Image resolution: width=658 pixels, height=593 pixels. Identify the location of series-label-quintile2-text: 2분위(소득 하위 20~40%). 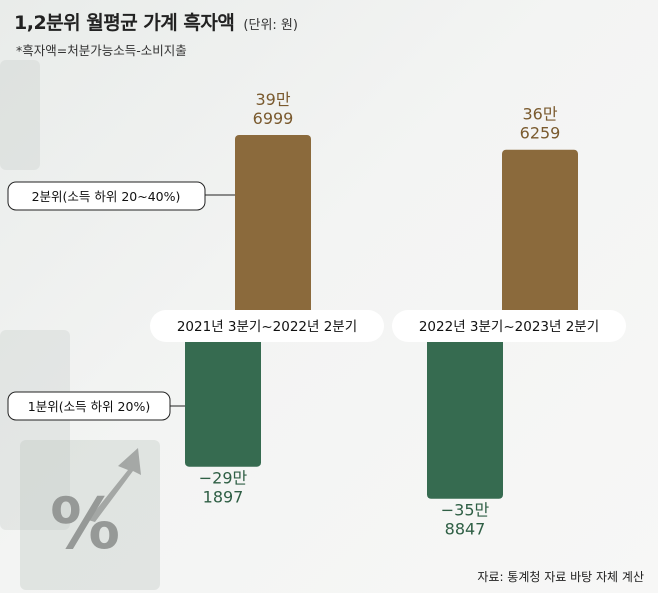
(106, 196).